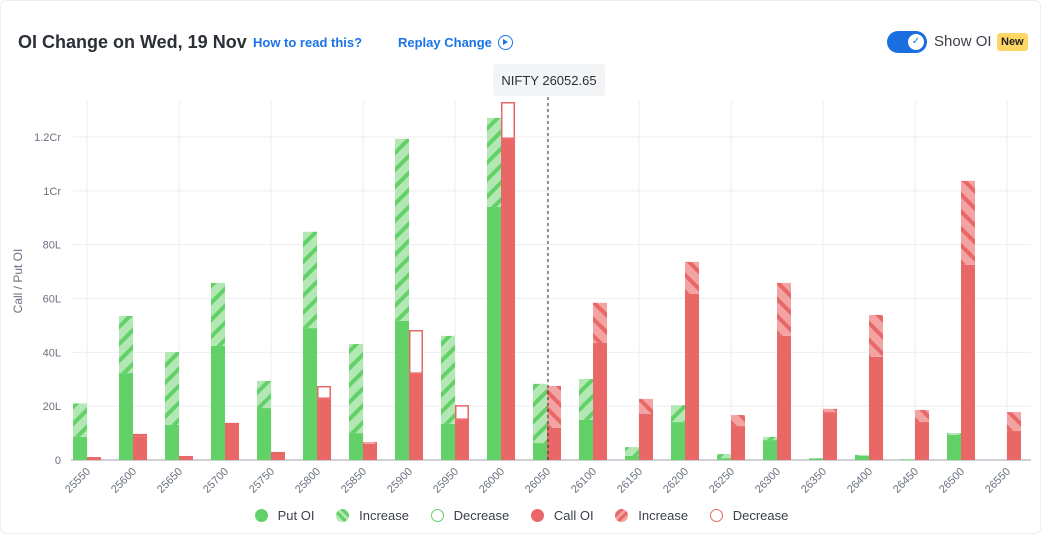 The height and width of the screenshot is (534, 1041). Describe the element at coordinates (445, 42) in the screenshot. I see `replay-label: Replay Change` at that location.